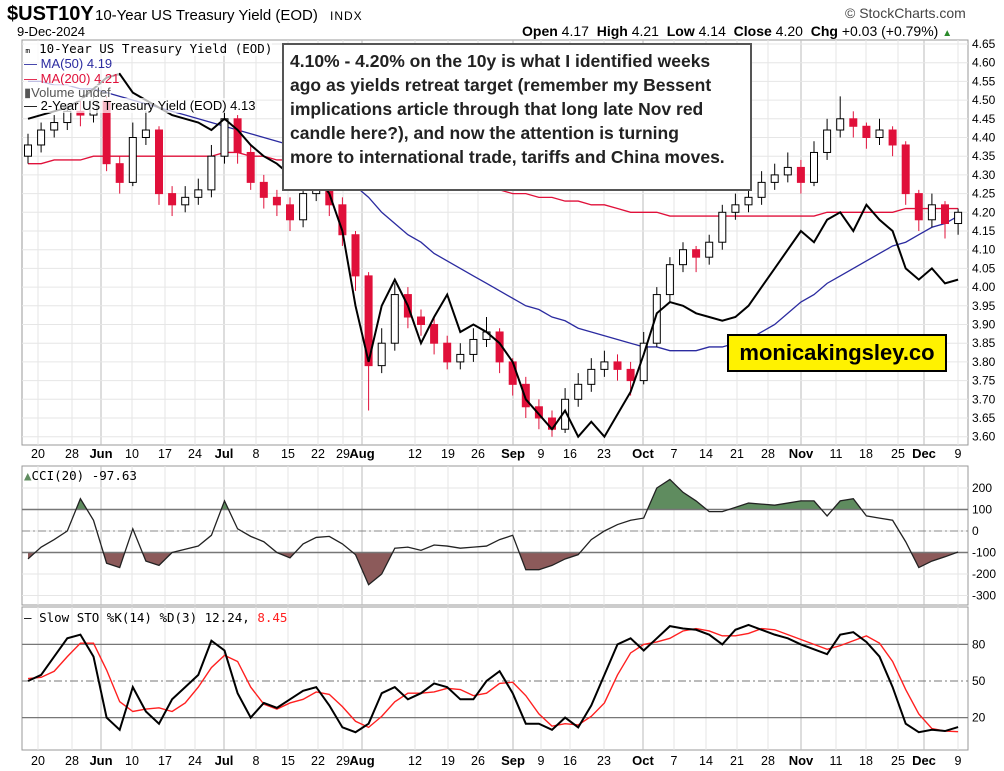  What do you see at coordinates (984, 100) in the screenshot?
I see `y-tick-label: 4.50` at bounding box center [984, 100].